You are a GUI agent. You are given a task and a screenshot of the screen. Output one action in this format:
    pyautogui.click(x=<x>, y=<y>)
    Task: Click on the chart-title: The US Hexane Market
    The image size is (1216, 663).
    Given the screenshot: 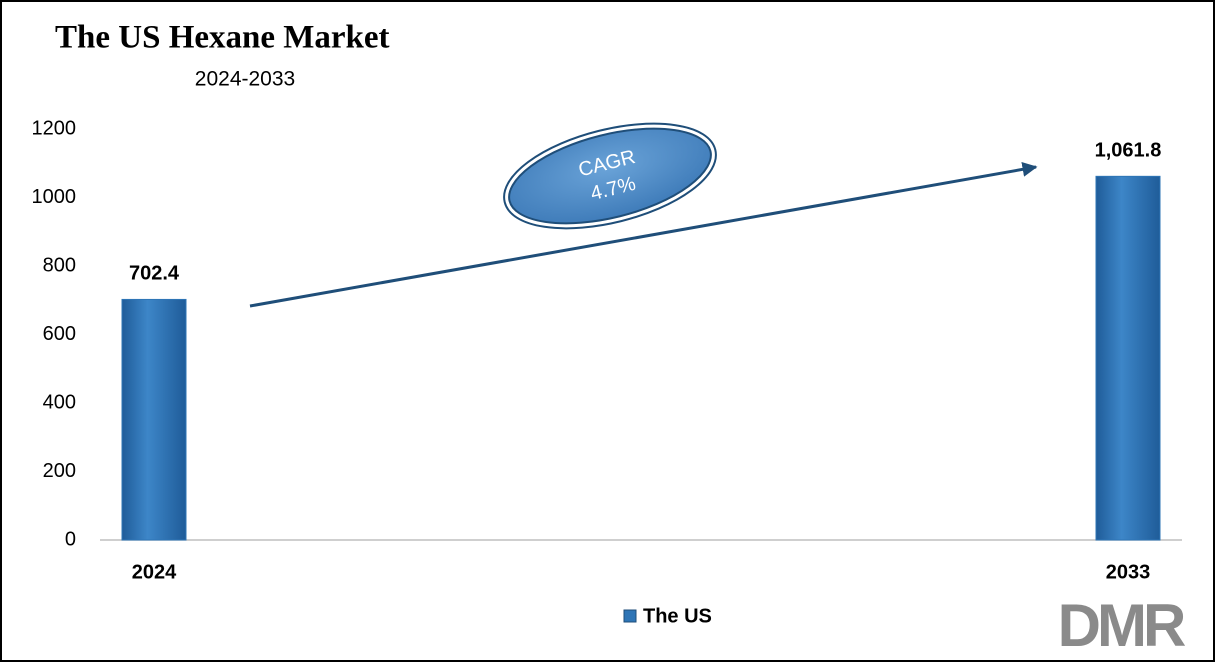 What is the action you would take?
    pyautogui.click(x=222, y=38)
    